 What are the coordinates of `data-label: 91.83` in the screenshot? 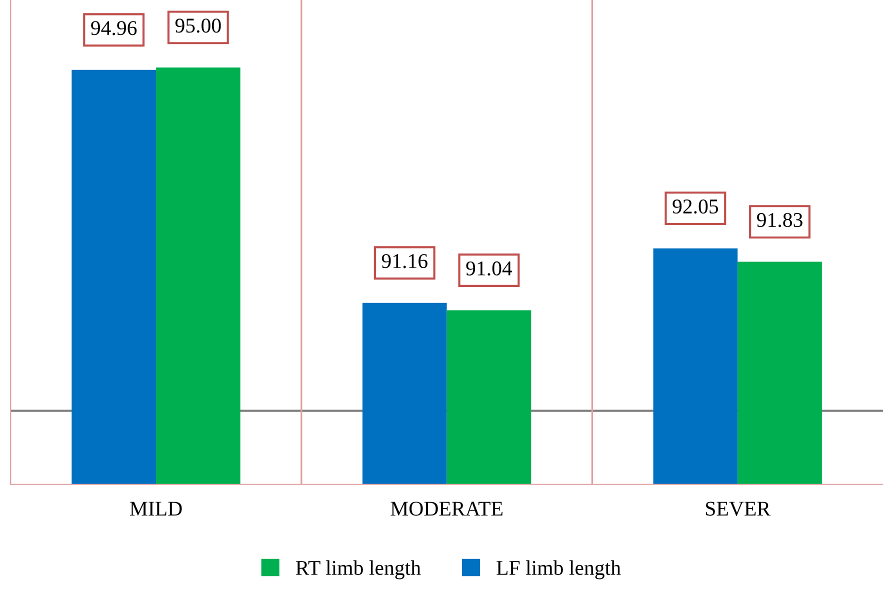 It's located at (779, 220).